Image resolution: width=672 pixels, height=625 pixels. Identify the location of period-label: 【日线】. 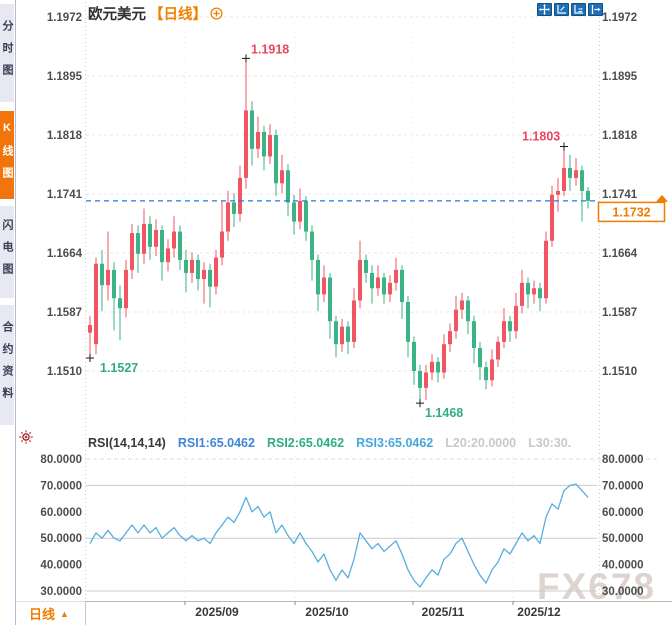
(178, 15).